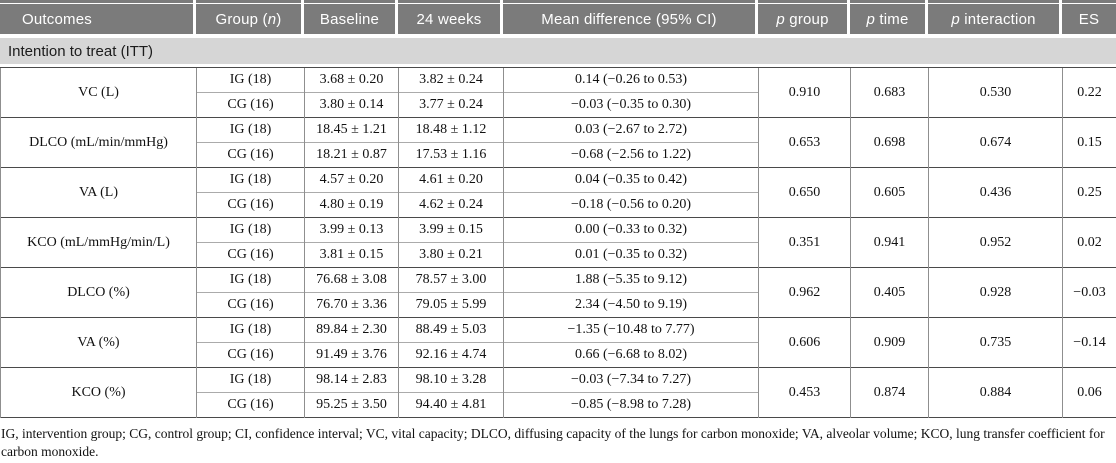 The image size is (1116, 463). Describe the element at coordinates (351, 380) in the screenshot. I see `baseline-cell: 98.14 ± 2.83` at that location.